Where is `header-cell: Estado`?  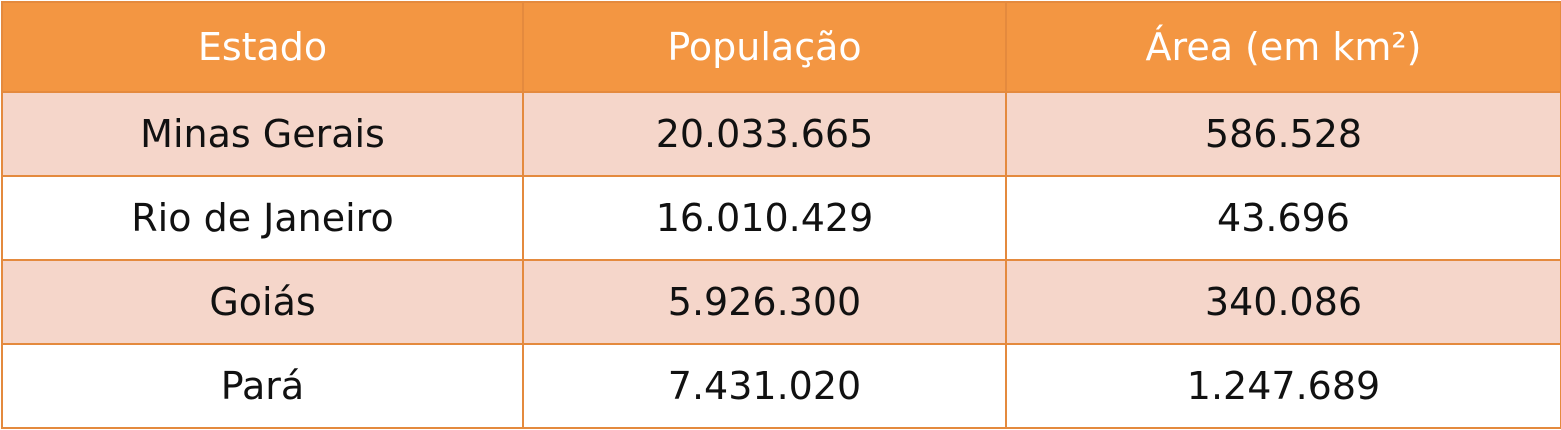 header-cell: Estado is located at coordinates (262, 47).